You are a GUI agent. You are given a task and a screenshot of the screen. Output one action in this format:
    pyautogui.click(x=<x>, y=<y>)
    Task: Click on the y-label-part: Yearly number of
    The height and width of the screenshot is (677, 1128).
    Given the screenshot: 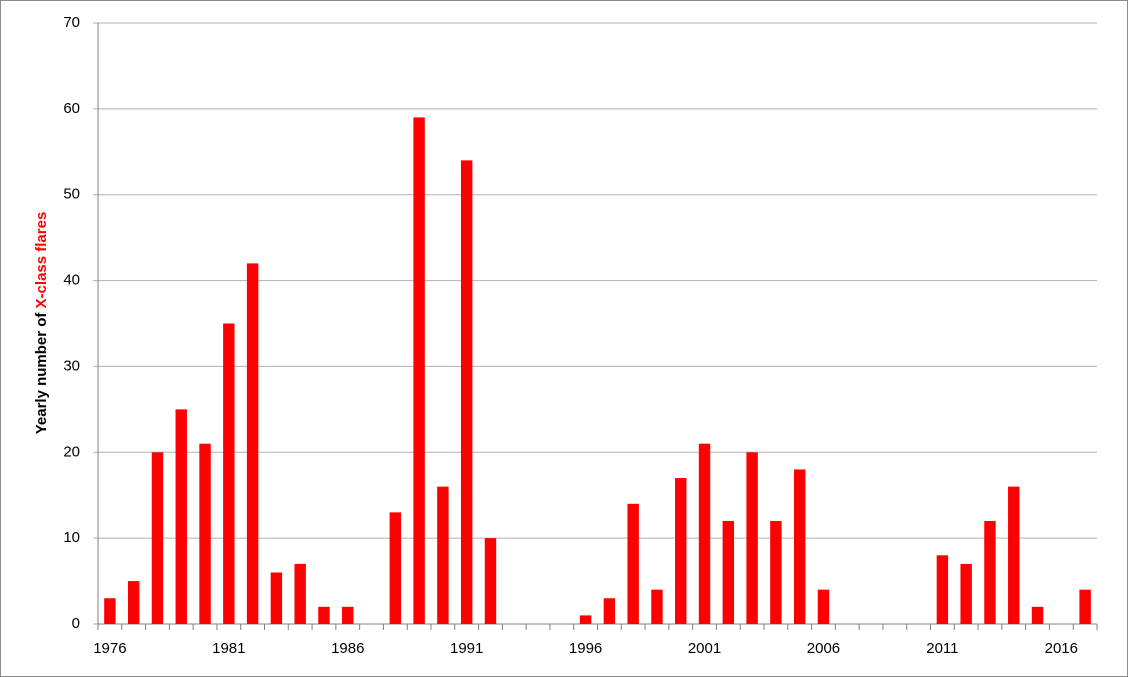 What is the action you would take?
    pyautogui.click(x=41, y=371)
    